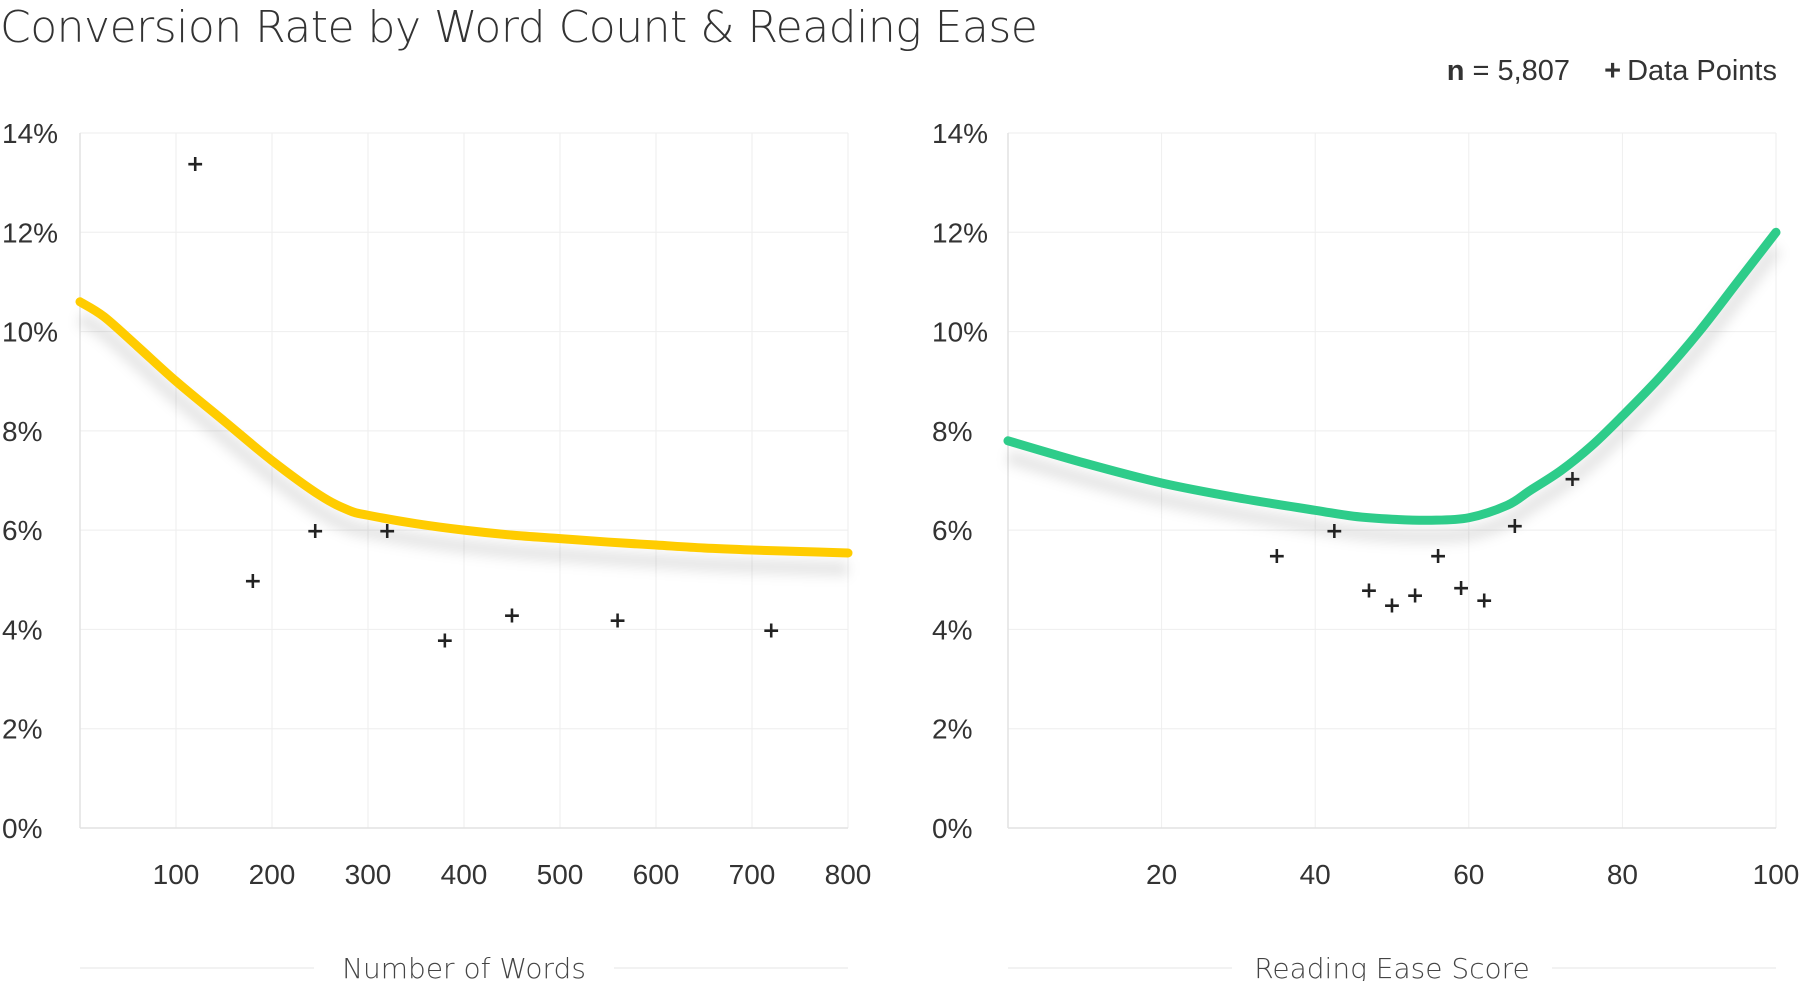  I want to click on ease-x-axis-title: Reading Ease Score, so click(1392, 966).